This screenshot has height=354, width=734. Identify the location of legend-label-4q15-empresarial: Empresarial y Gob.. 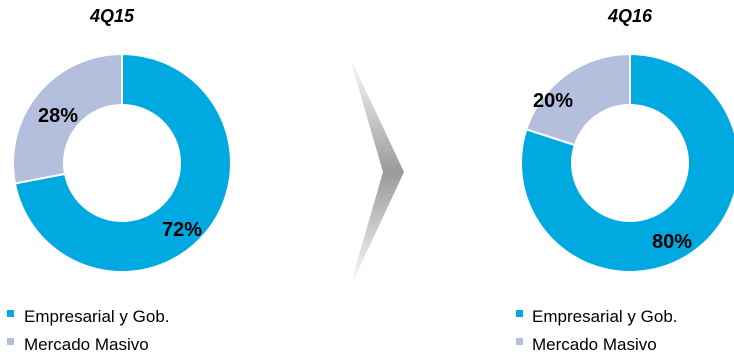
(97, 316).